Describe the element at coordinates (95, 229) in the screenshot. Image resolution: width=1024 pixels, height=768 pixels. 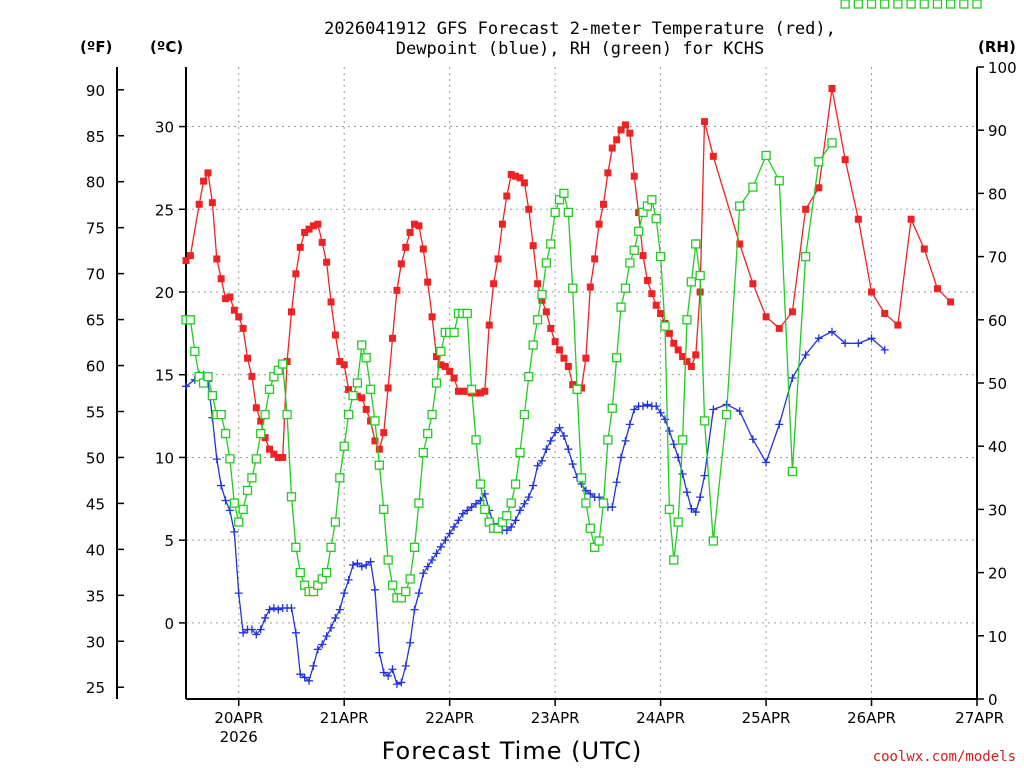
I see `fahrenheit-tick-label: 75` at that location.